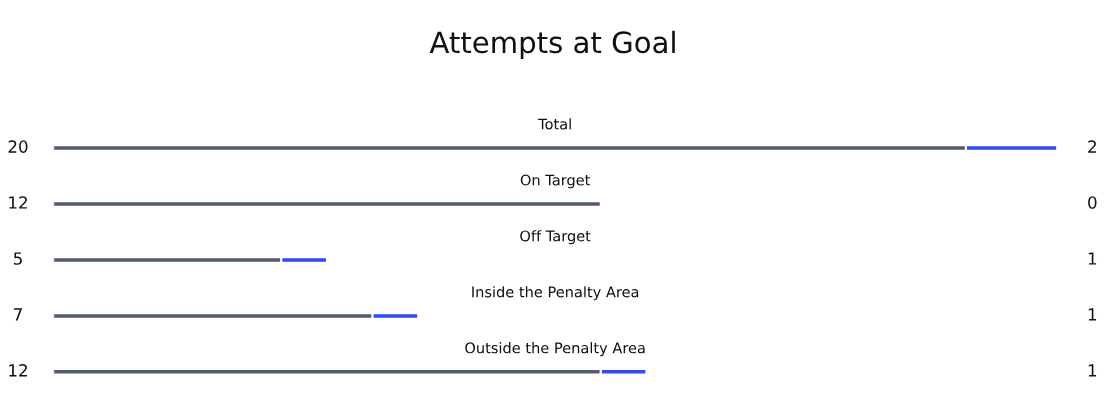 The width and height of the screenshot is (1107, 408). I want to click on data-label: 5, so click(17, 258).